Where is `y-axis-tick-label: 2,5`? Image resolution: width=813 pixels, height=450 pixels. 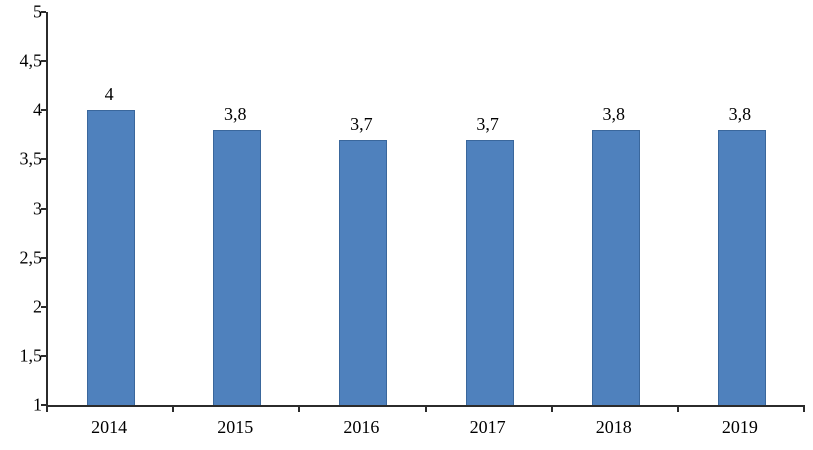 y-axis-tick-label: 2,5 is located at coordinates (31, 257).